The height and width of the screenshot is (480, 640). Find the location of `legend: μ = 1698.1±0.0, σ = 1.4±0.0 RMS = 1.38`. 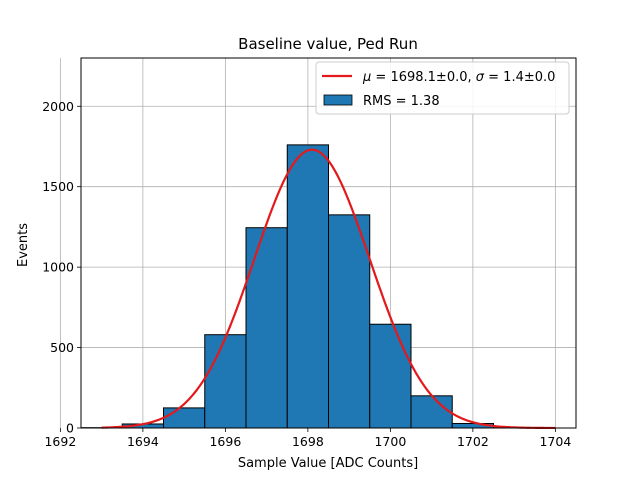

legend: μ = 1698.1±0.0, σ = 1.4±0.0 RMS = 1.38 is located at coordinates (442, 88).